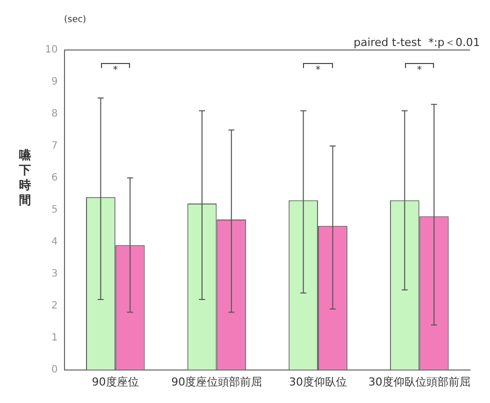  Describe the element at coordinates (54, 306) in the screenshot. I see `y-tick-label: 2` at that location.